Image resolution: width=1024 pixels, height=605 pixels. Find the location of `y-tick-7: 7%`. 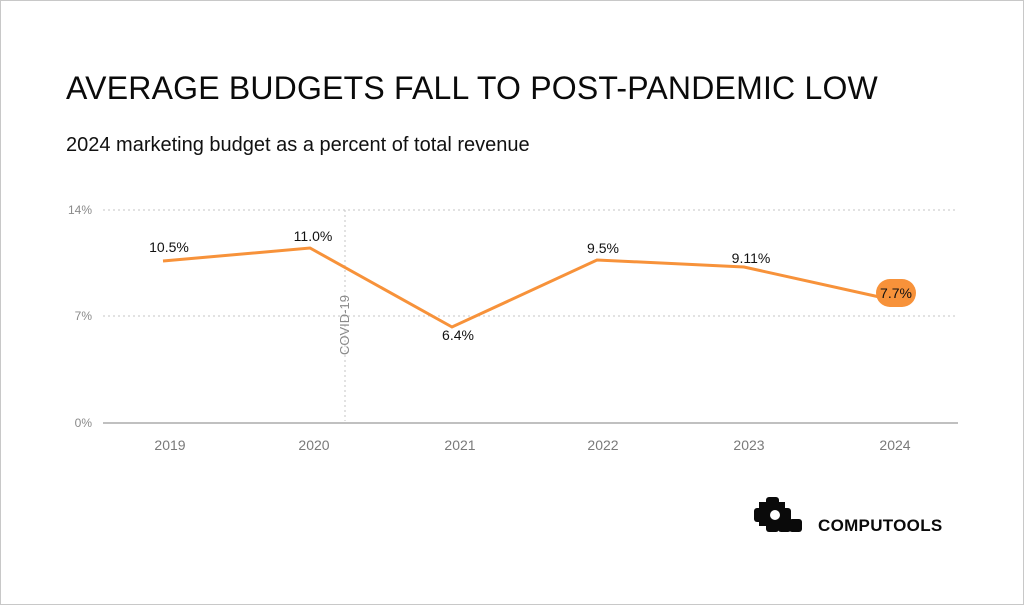

y-tick-7: 7% is located at coordinates (84, 316).